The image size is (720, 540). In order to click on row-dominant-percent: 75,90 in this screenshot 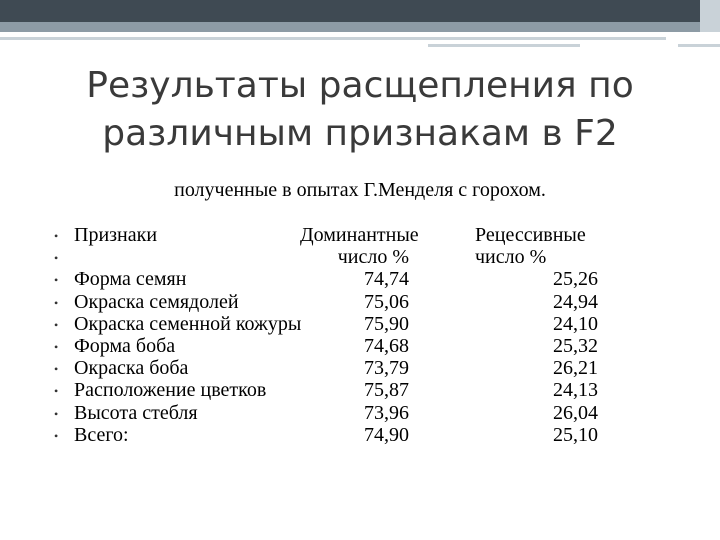, I will do `click(386, 323)`.